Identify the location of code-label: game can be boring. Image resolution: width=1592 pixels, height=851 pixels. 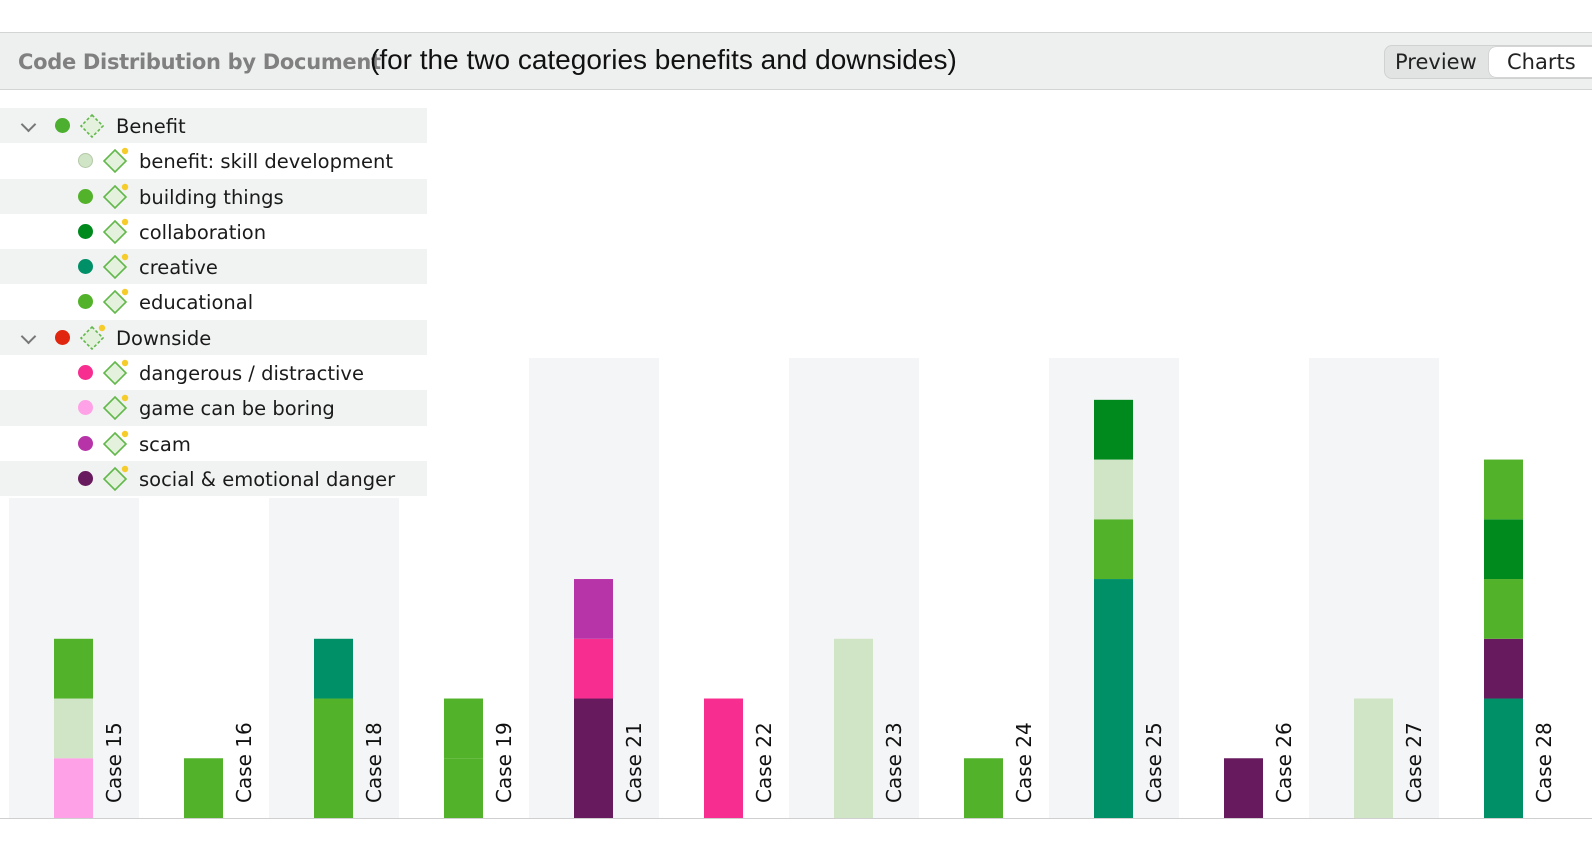
(237, 409).